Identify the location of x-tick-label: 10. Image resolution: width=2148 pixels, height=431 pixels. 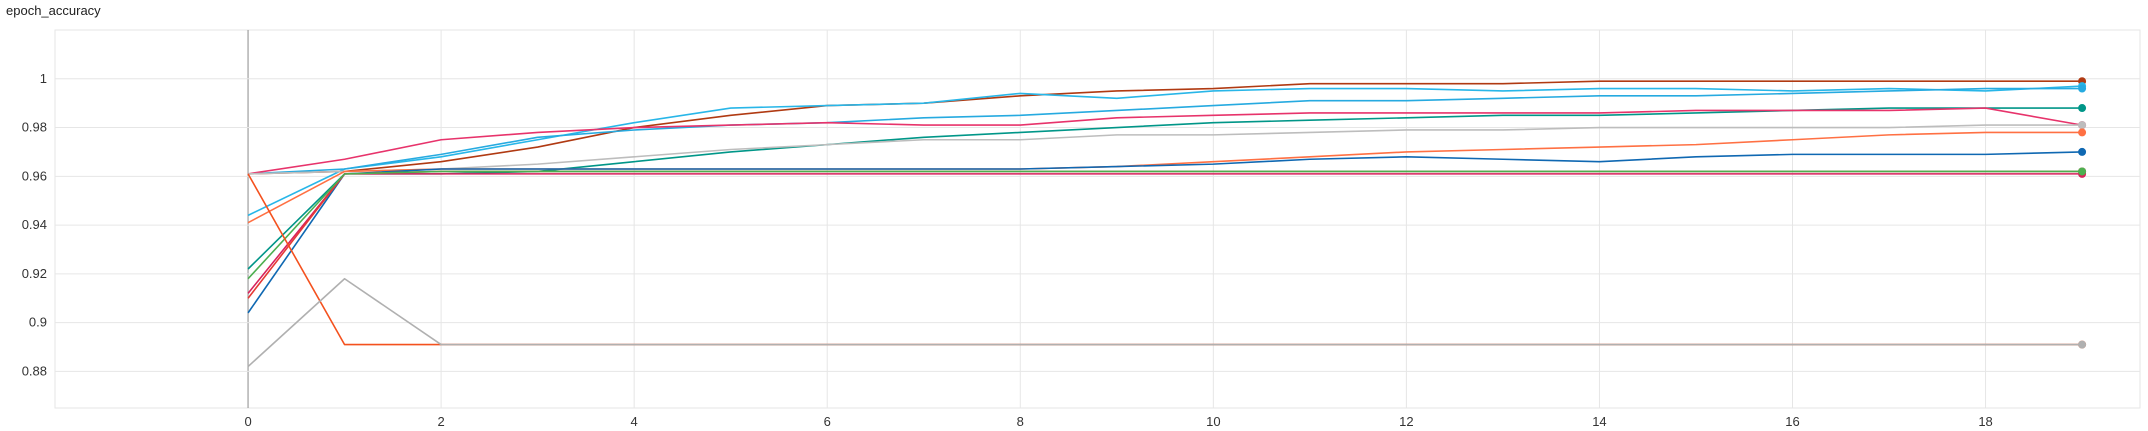
(1213, 421).